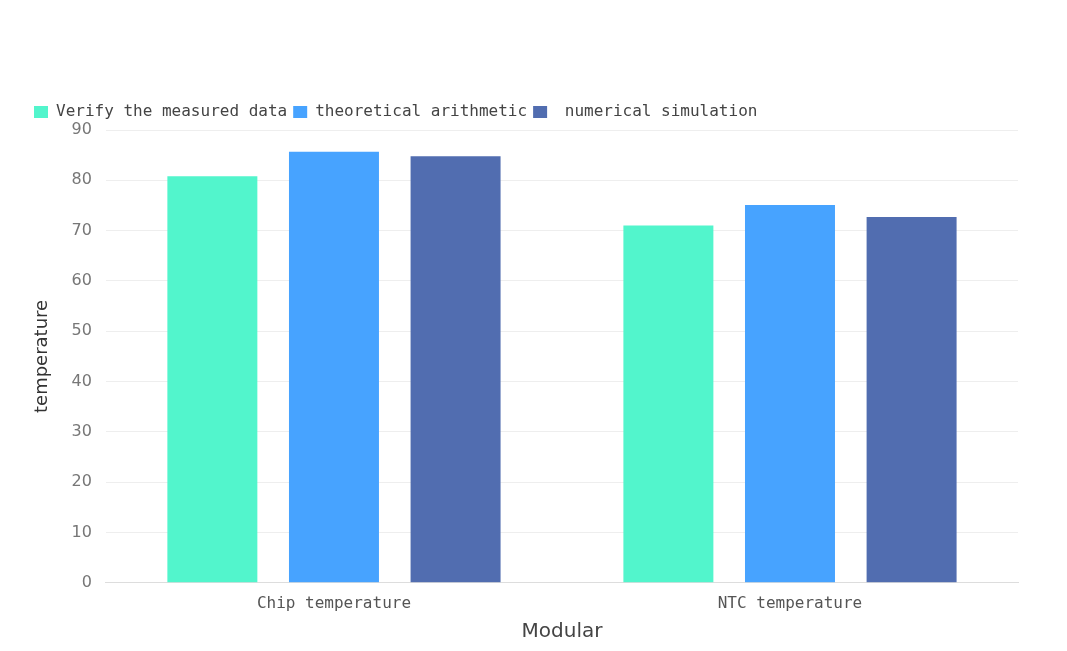  I want to click on y-tick-label: 0, so click(86, 581).